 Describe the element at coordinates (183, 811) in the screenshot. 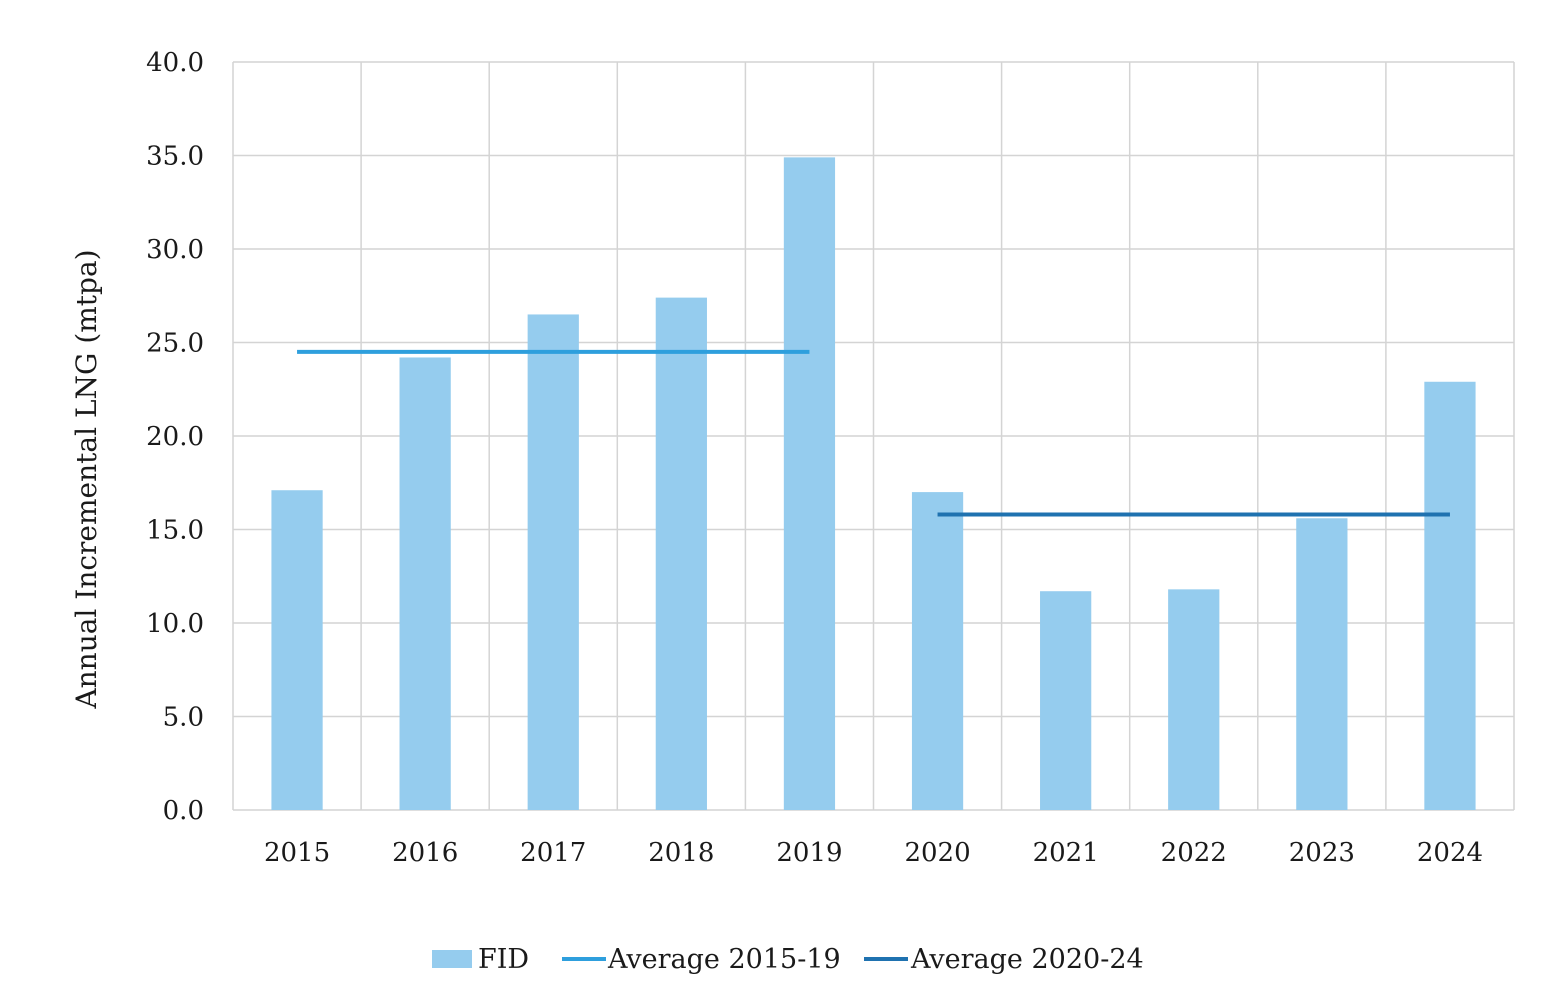

I see `y-tick-label: 0.0` at that location.